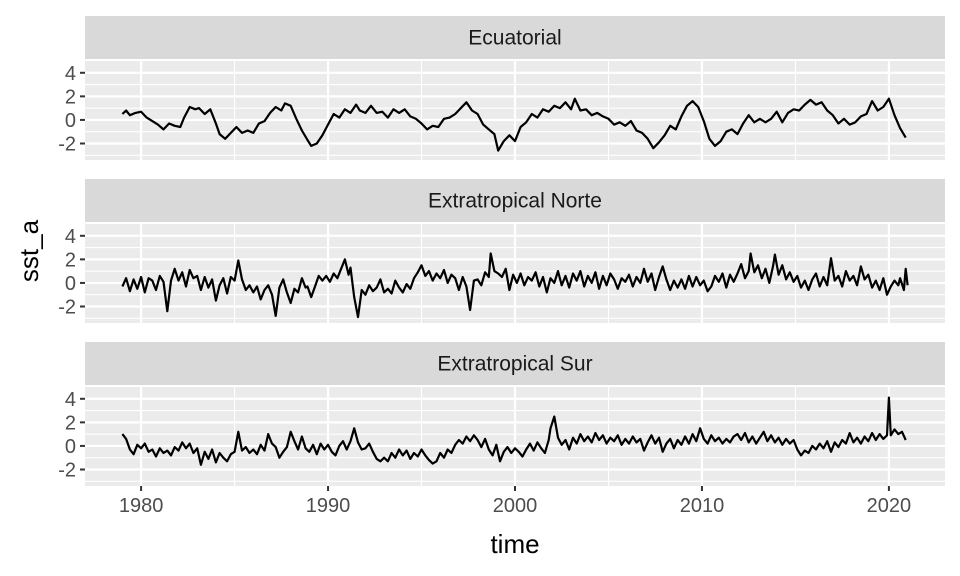 This screenshot has height=576, width=960. Describe the element at coordinates (889, 506) in the screenshot. I see `x-tick-label: 2020` at that location.